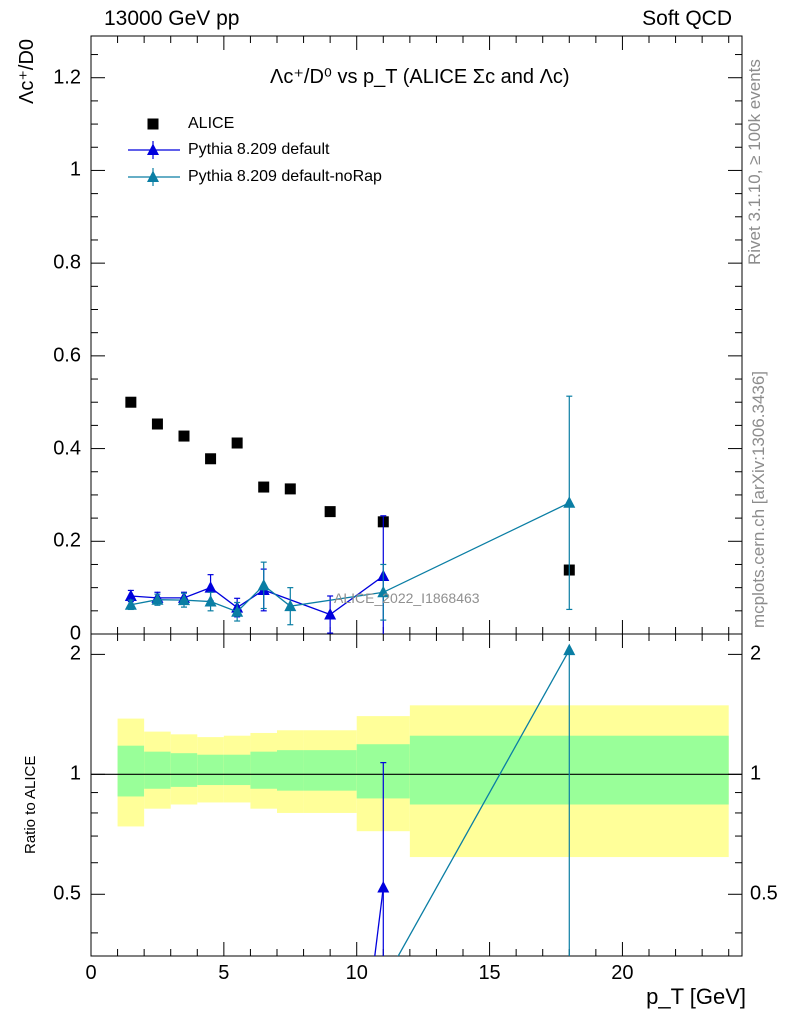 The image size is (786, 1024). Describe the element at coordinates (420, 77) in the screenshot. I see `plot-title: Λc⁺/D⁰ vs p_T (ALICE Σc and Λc)` at that location.